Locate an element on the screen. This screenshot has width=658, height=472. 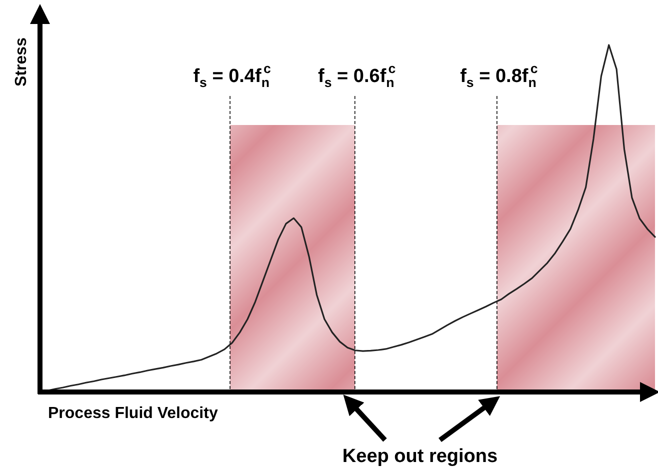
x-axis-title: Process Fluid Velocity is located at coordinates (133, 413).